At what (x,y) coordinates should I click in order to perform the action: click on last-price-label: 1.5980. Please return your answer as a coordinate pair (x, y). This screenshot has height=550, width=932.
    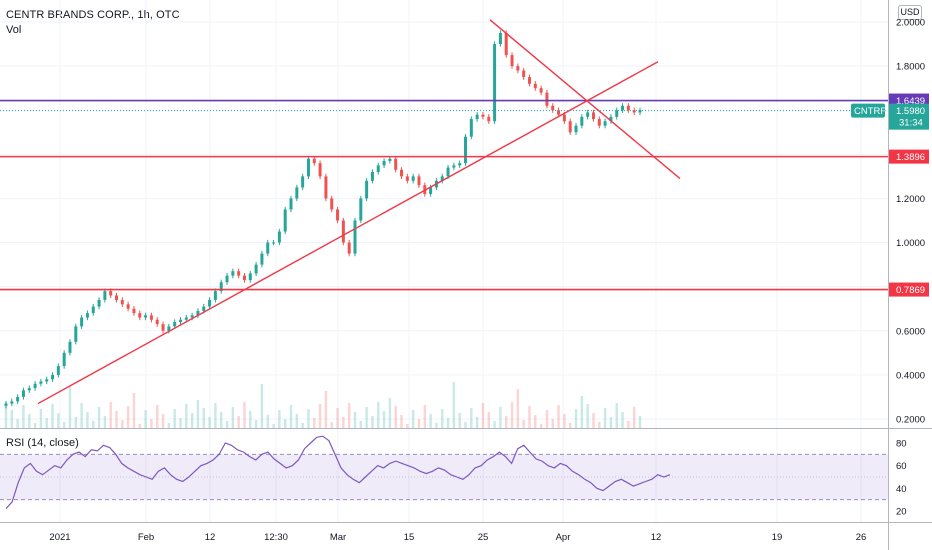
    Looking at the image, I should click on (910, 111).